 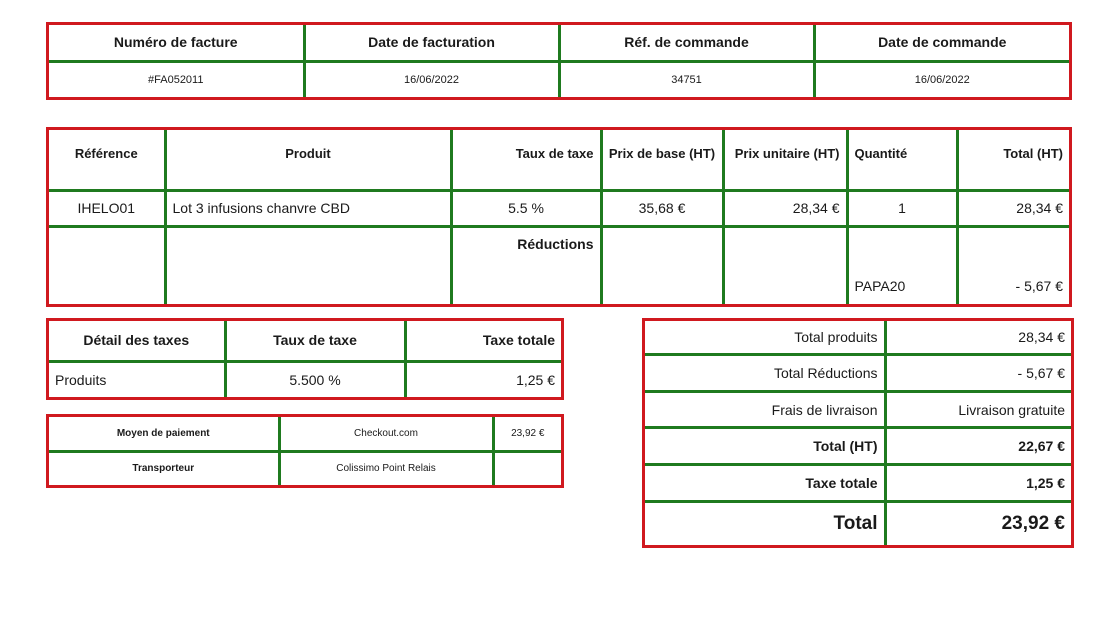 I want to click on carrier-value: Colissimo Point Relais, so click(x=386, y=467).